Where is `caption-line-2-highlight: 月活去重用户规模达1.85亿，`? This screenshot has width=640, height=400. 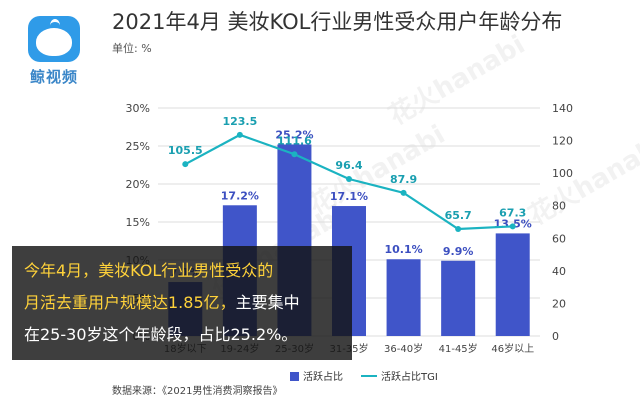 caption-line-2-highlight: 月活去重用户规模达1.85亿， is located at coordinates (130, 302).